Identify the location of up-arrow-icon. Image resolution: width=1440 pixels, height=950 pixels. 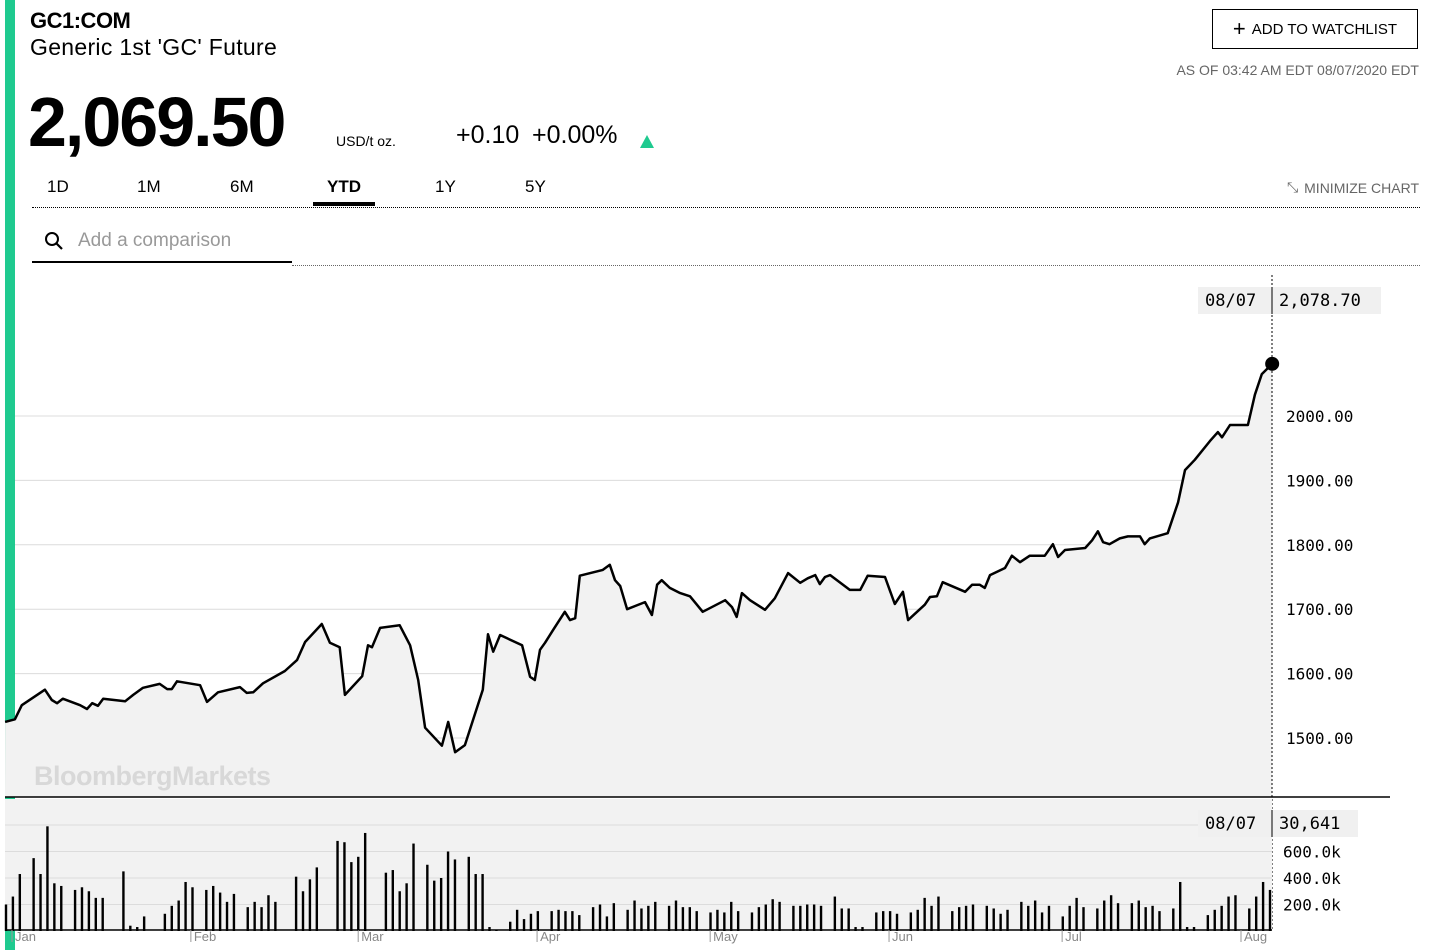
(647, 141).